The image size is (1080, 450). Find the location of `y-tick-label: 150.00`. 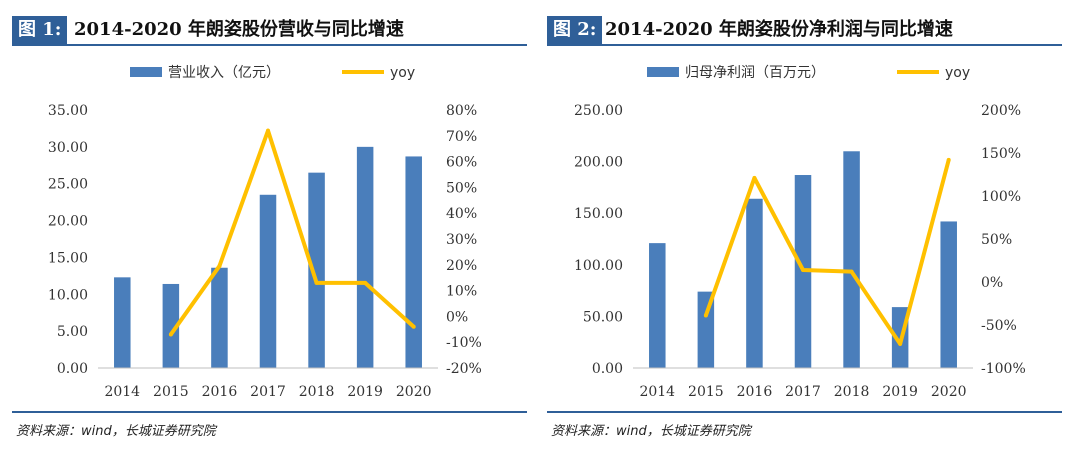

y-tick-label: 150.00 is located at coordinates (598, 214).